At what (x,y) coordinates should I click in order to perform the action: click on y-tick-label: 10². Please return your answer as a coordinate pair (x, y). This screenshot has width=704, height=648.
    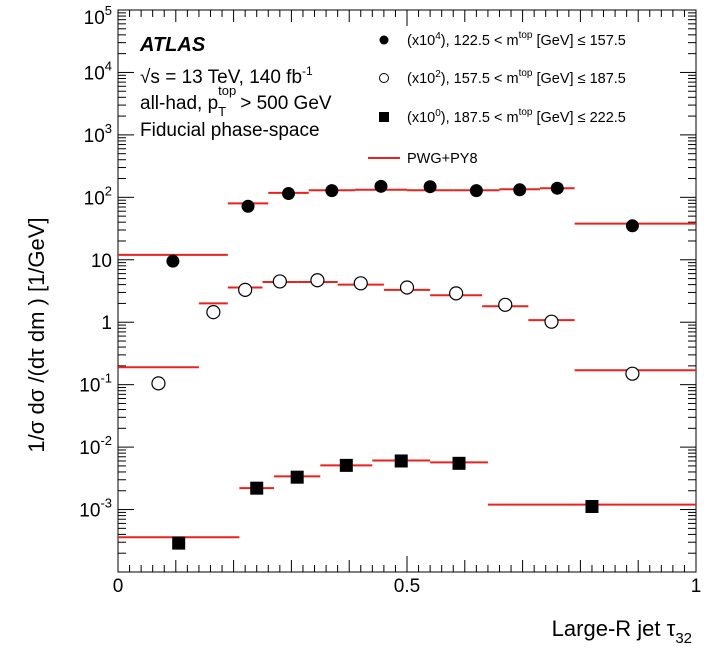
    Looking at the image, I should click on (98, 196).